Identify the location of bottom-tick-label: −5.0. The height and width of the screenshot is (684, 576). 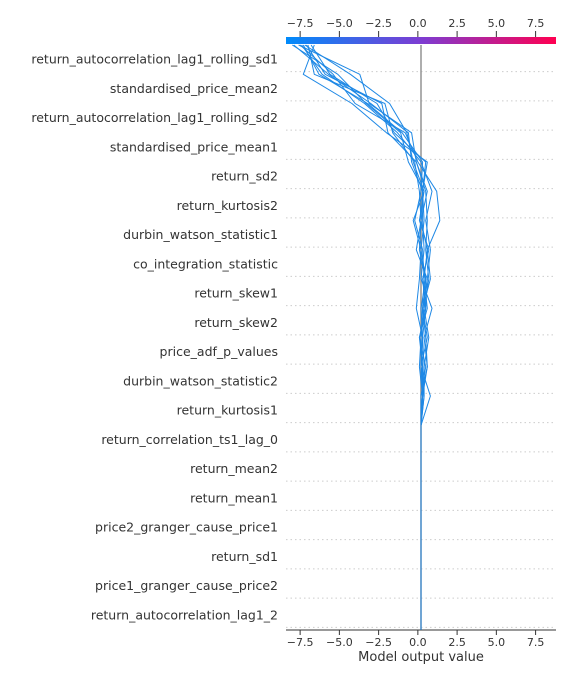
(339, 642).